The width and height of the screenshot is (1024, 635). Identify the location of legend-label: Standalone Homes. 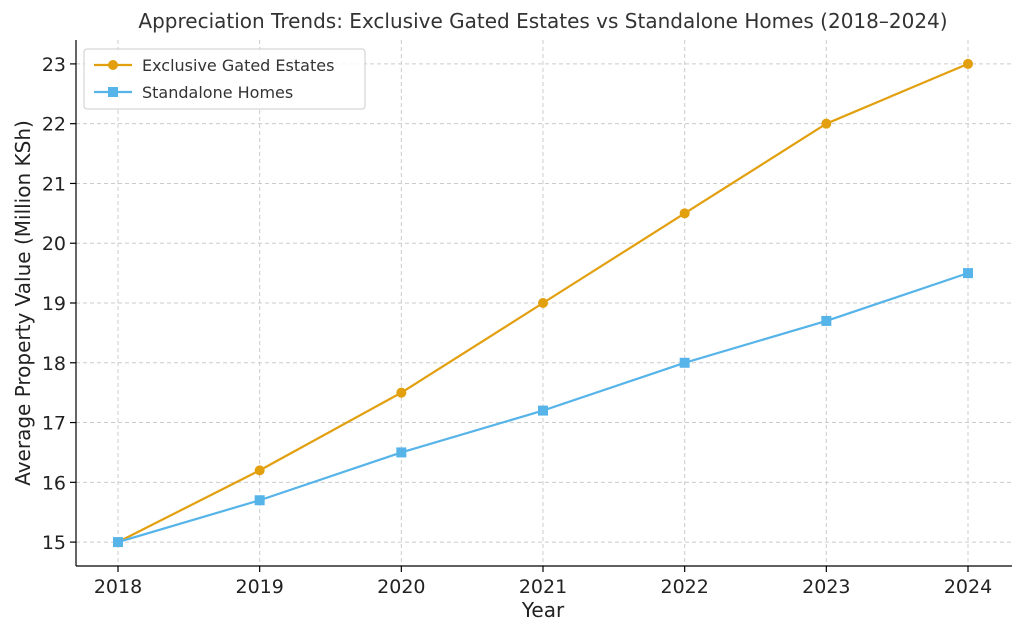
(217, 92).